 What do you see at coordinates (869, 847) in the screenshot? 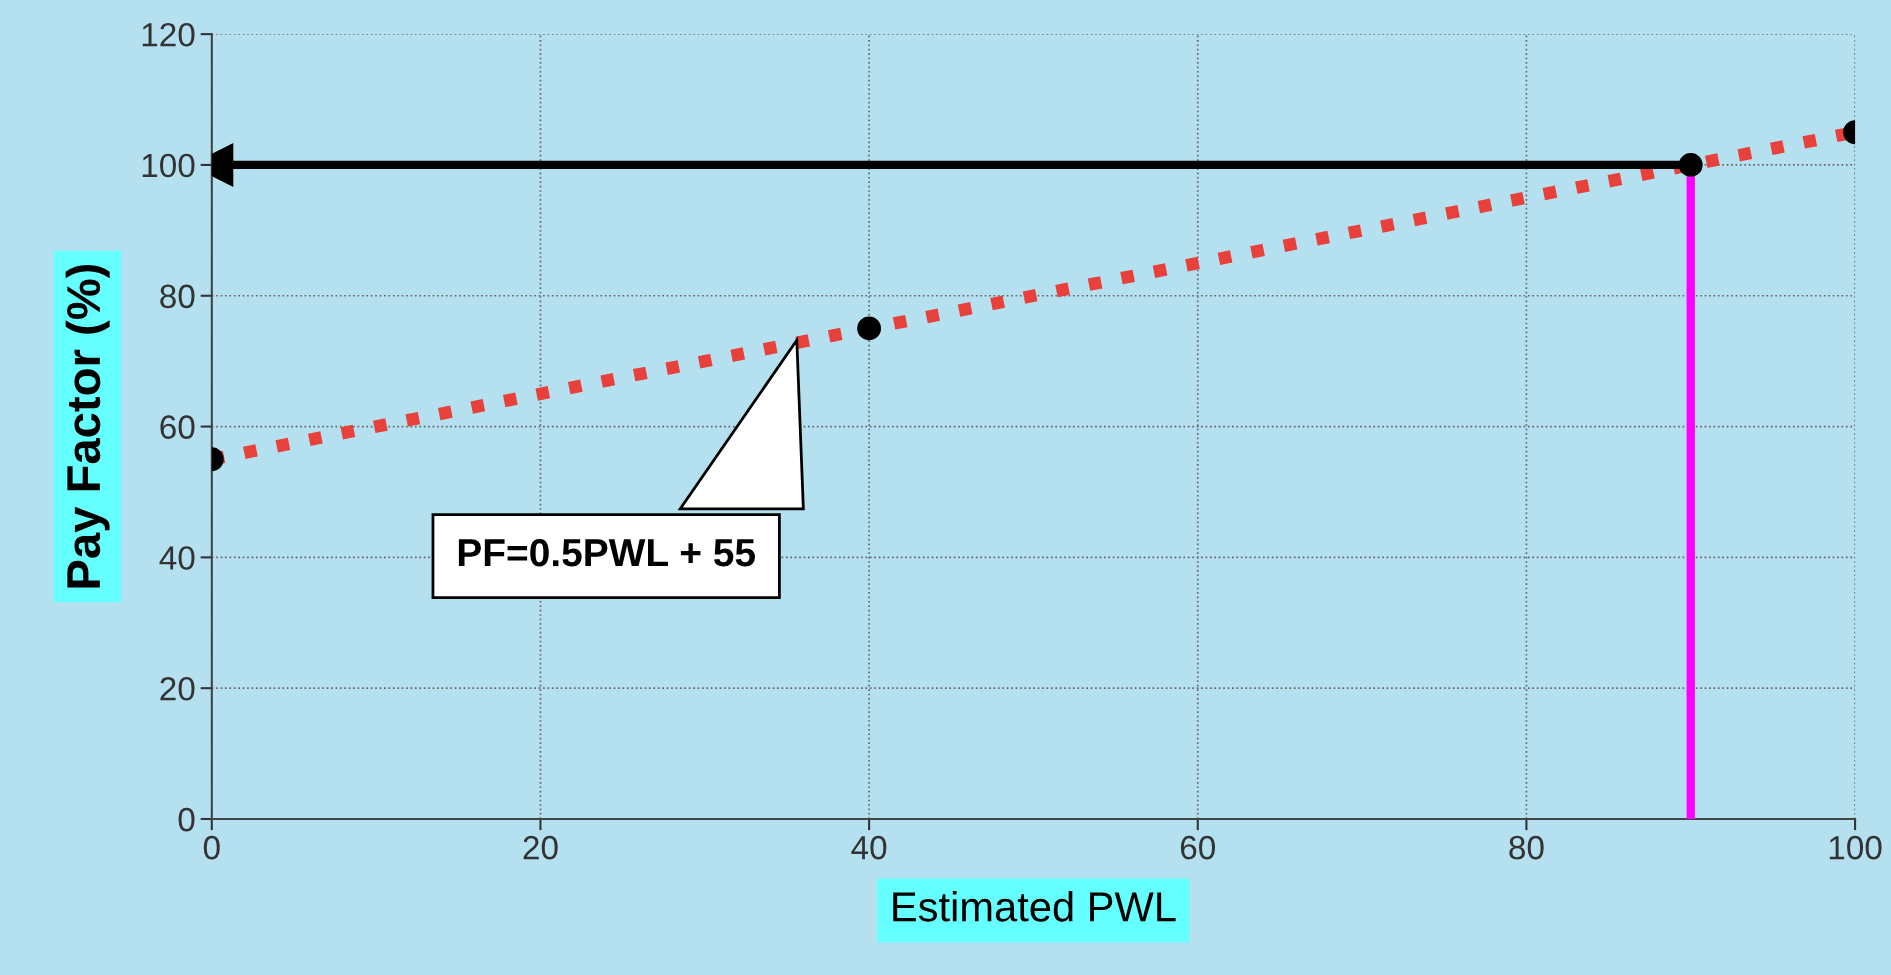
I see `x-tick-label: 40` at bounding box center [869, 847].